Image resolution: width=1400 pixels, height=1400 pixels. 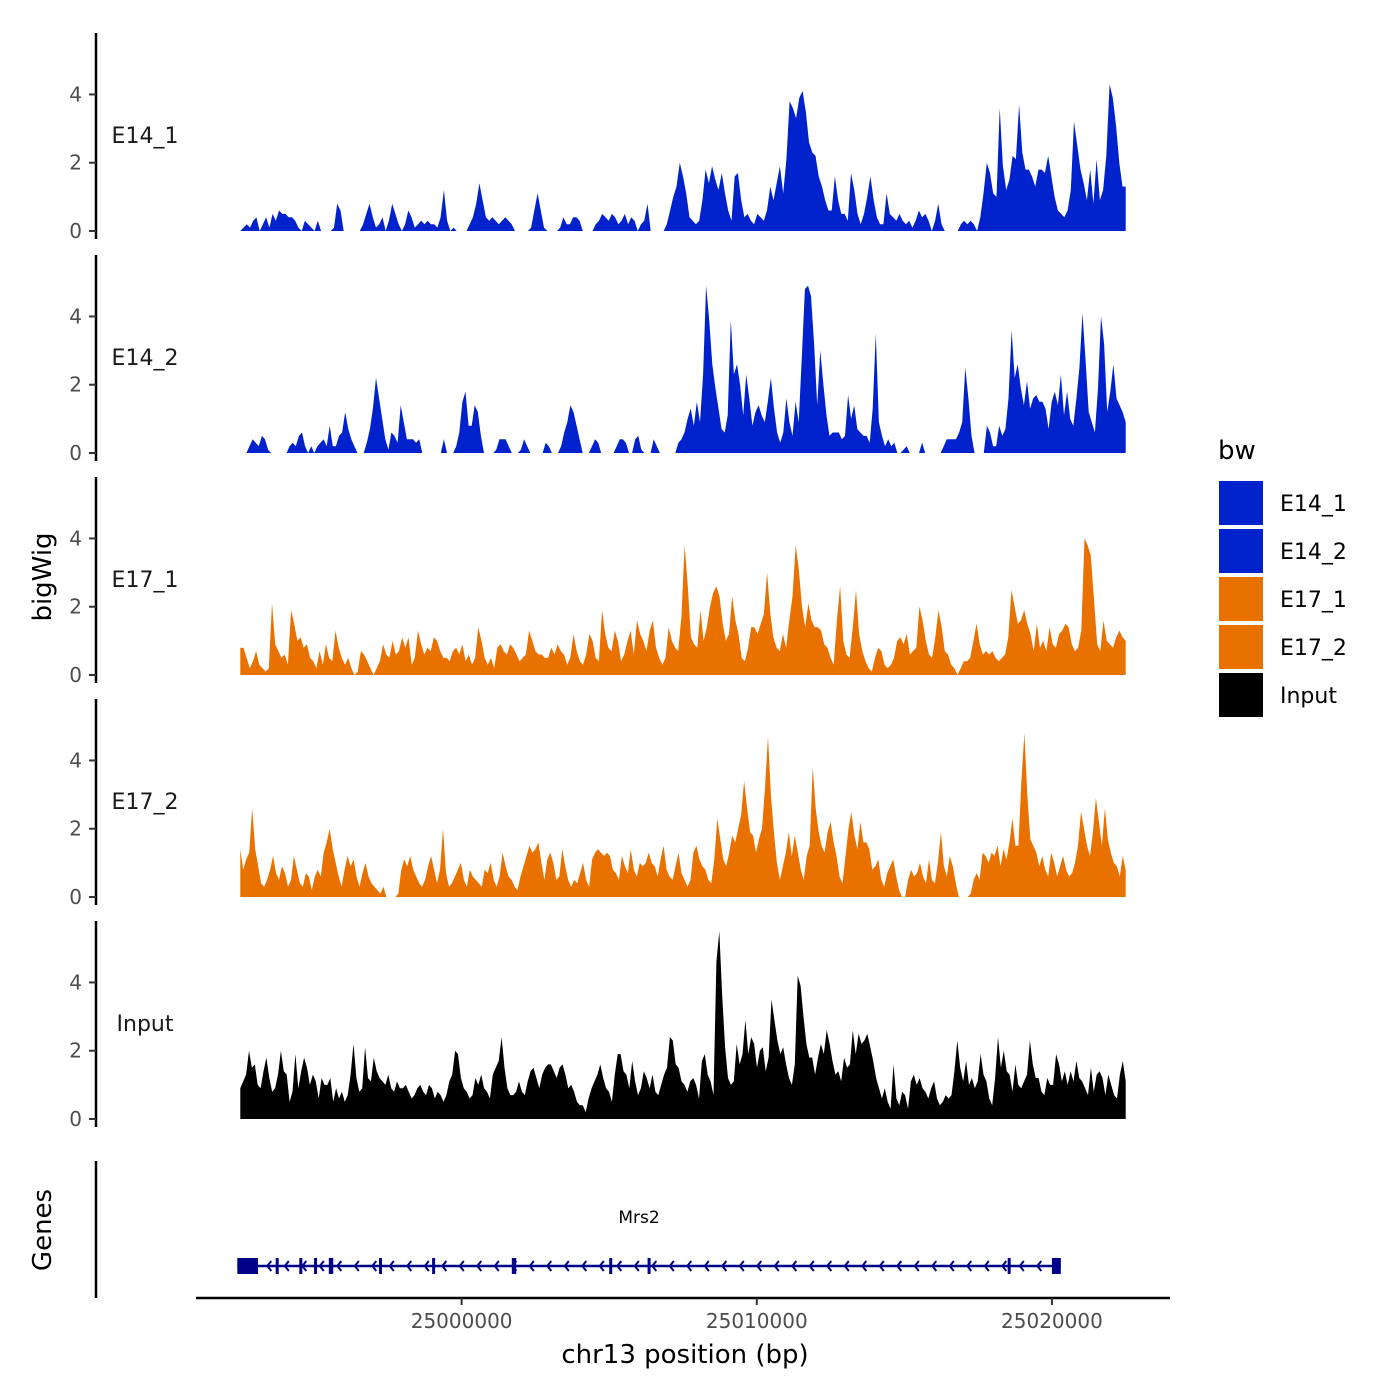 What do you see at coordinates (757, 1321) in the screenshot?
I see `x-tick-label: 25010000` at bounding box center [757, 1321].